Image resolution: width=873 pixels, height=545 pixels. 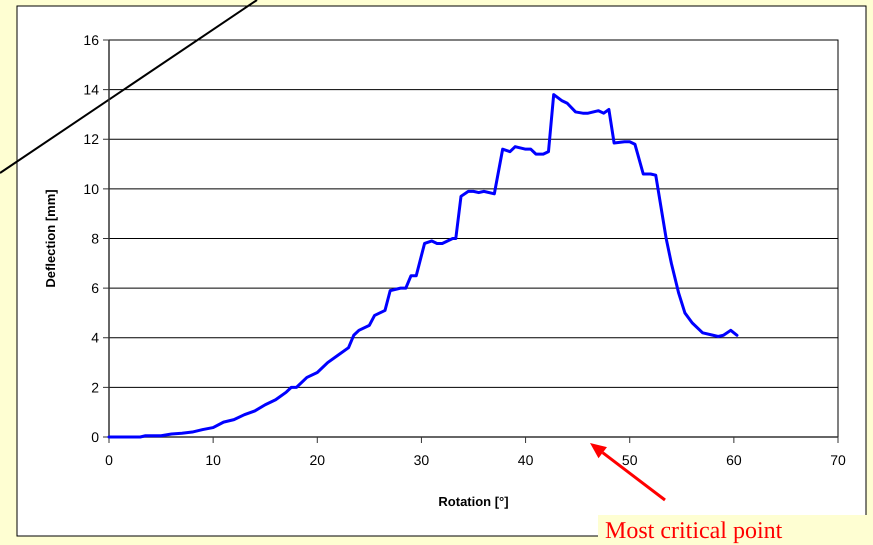 I want to click on y-tick-label: 2, so click(x=95, y=387).